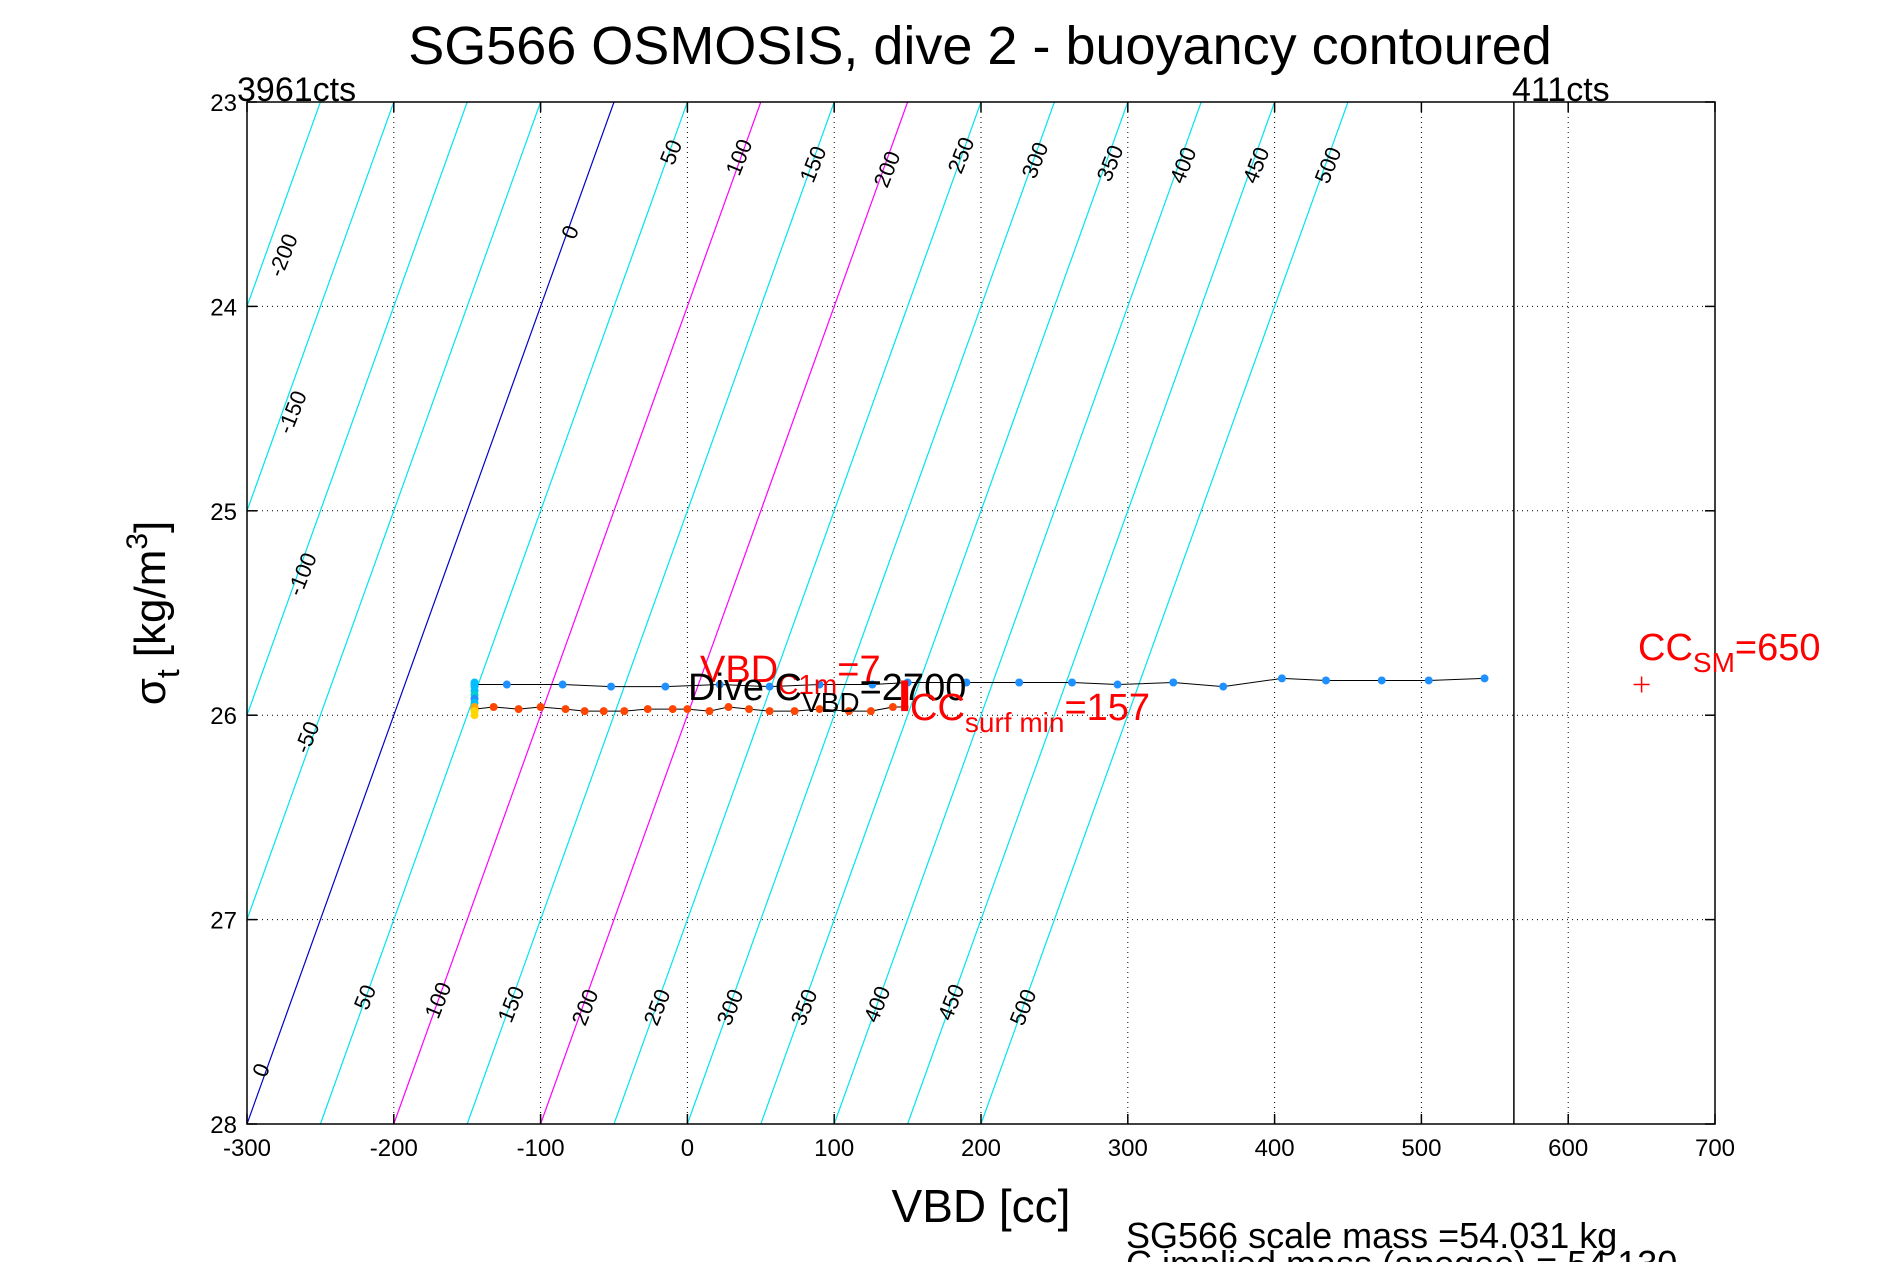 Image resolution: width=1891 pixels, height=1262 pixels. I want to click on y-axis-label-sup: 3, so click(137, 541).